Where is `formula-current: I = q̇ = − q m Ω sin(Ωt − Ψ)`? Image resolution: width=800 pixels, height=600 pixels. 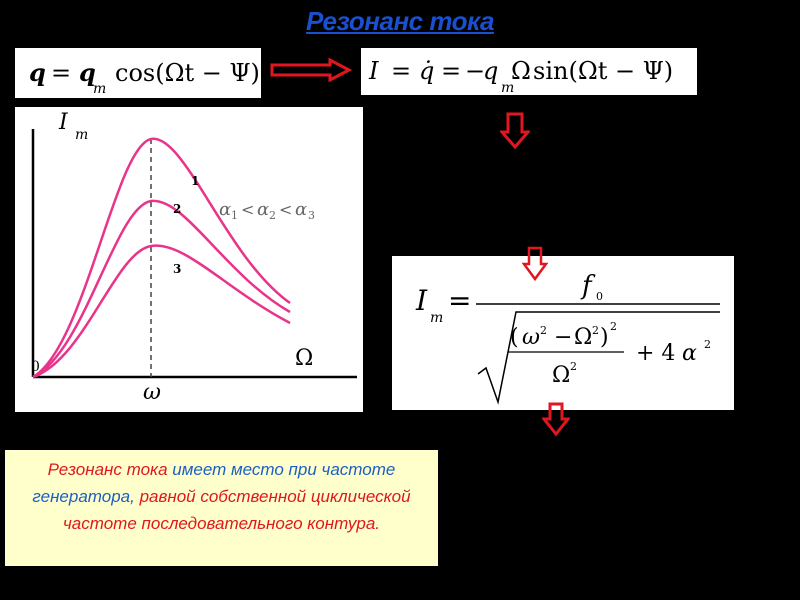
formula-current: I = q̇ = − q m Ω sin(Ωt − Ψ) is located at coordinates (529, 72).